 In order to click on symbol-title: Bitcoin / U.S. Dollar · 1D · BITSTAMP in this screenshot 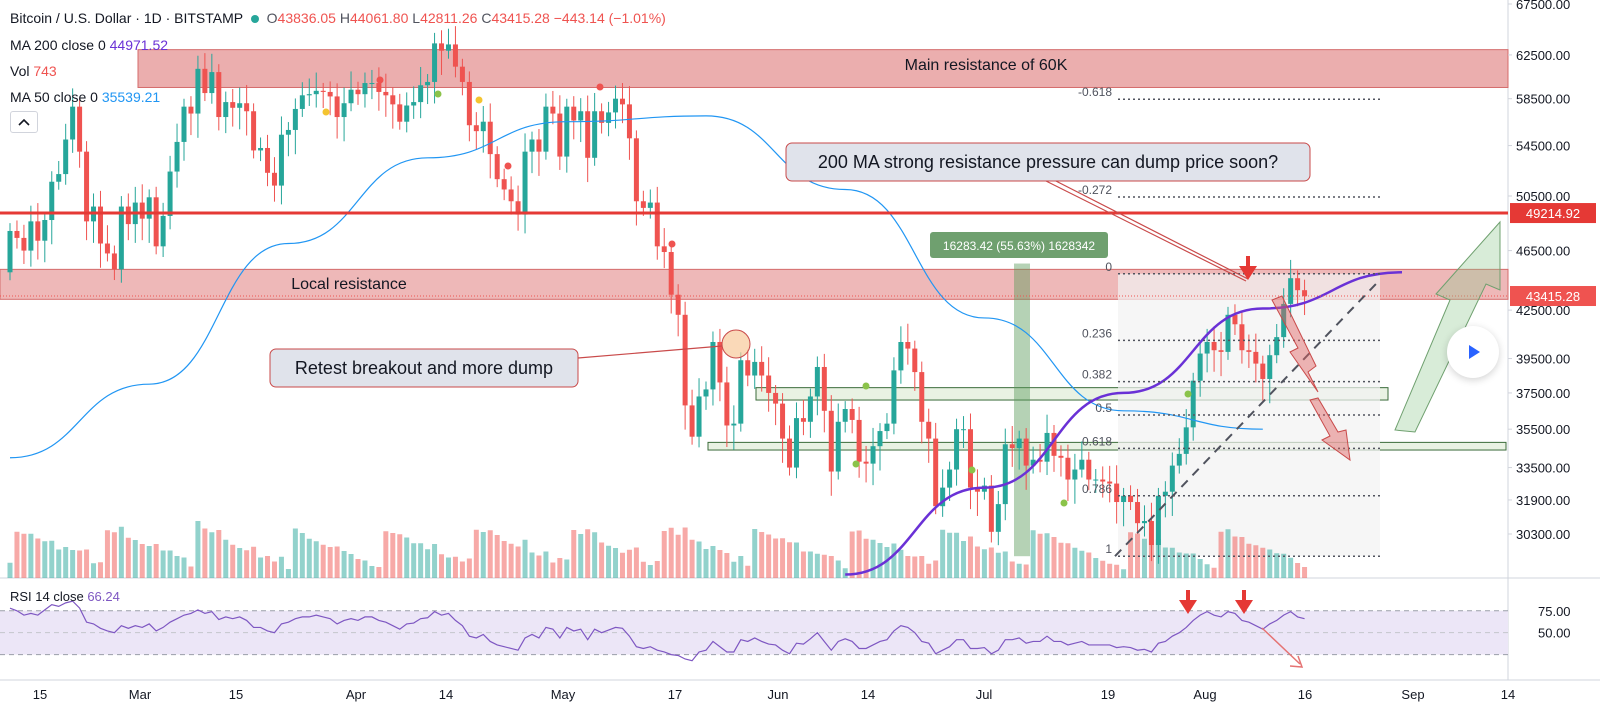, I will do `click(126, 18)`.